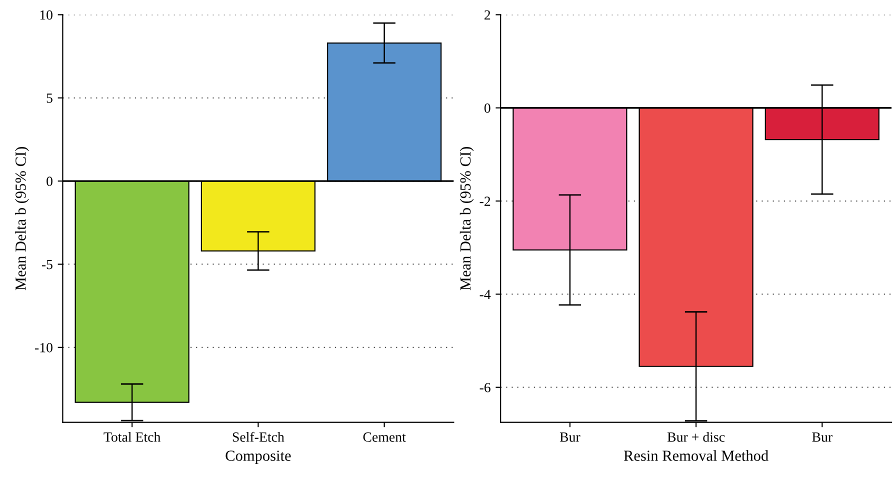 This screenshot has height=491, width=896. I want to click on y-tick-label: -2, so click(485, 201).